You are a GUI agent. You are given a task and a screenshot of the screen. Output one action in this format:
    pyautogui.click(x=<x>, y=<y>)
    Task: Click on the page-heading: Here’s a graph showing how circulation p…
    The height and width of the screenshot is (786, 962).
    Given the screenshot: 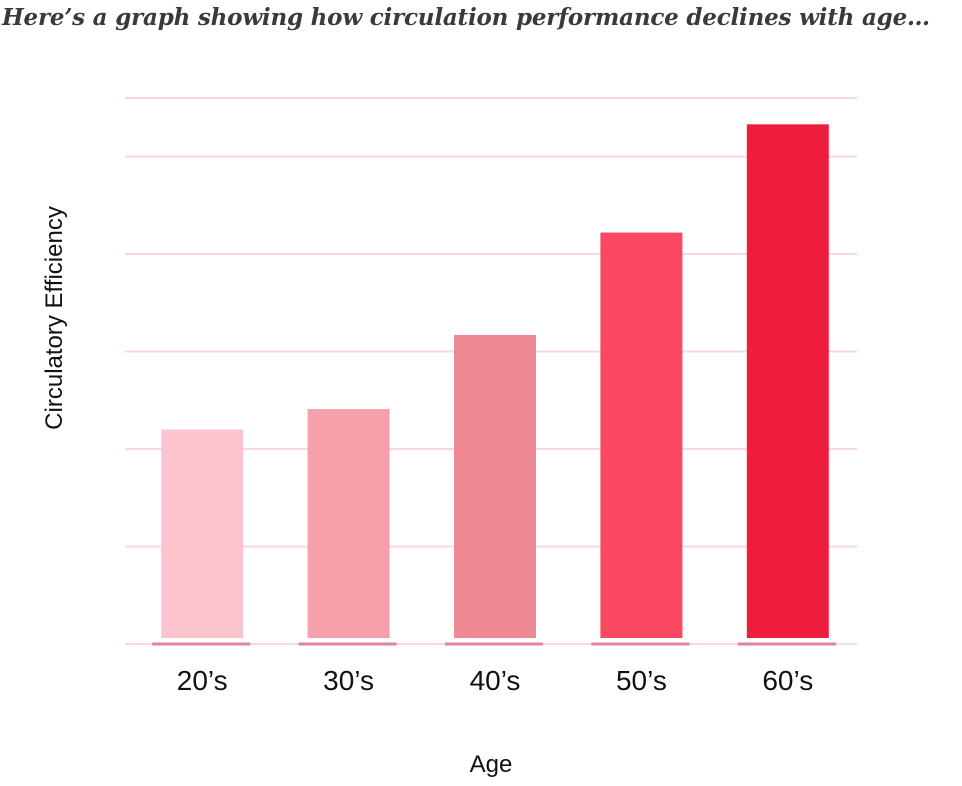 What is the action you would take?
    pyautogui.click(x=466, y=17)
    